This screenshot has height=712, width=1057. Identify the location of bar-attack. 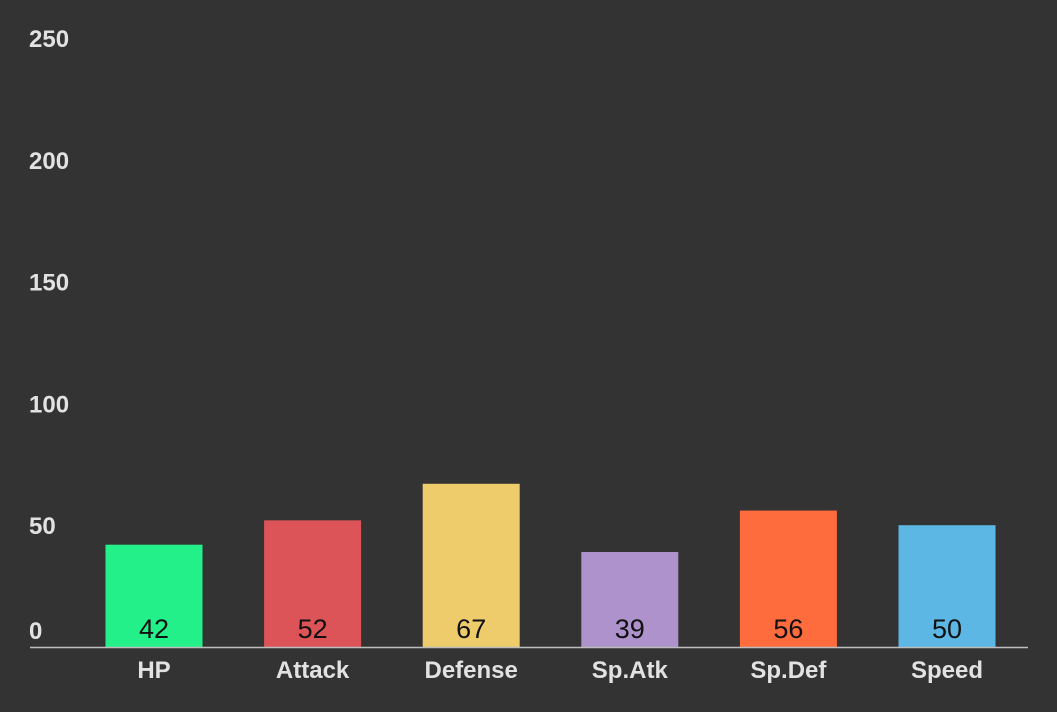
(313, 583).